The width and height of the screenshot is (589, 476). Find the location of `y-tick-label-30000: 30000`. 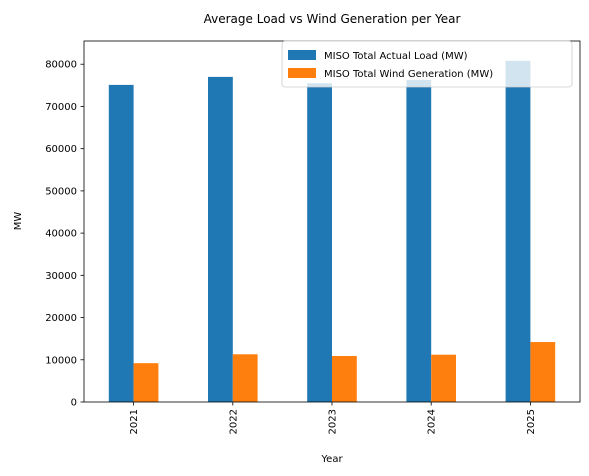

y-tick-label-30000: 30000 is located at coordinates (61, 276).